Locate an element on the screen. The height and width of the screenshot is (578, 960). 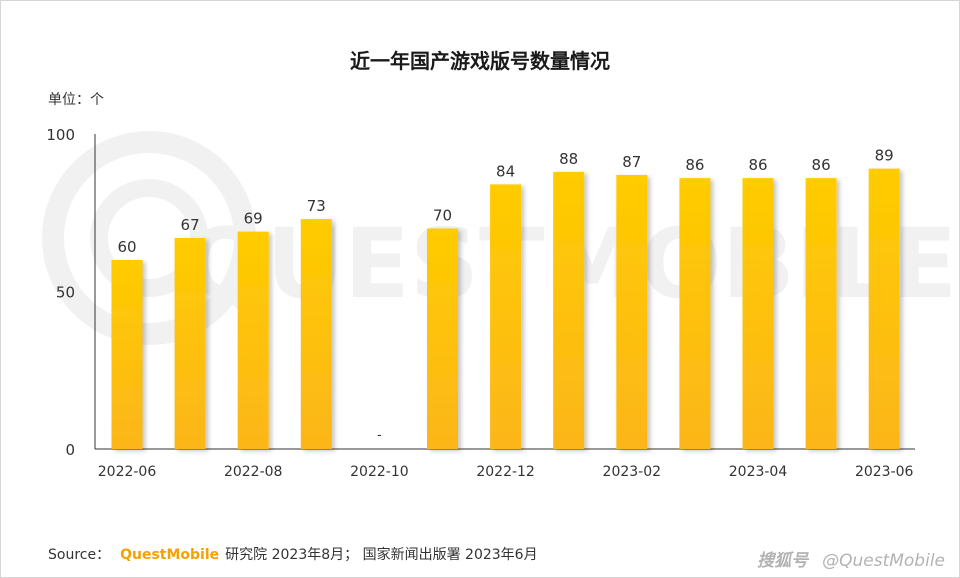
sohu-logo: 搜狐号 is located at coordinates (783, 561).